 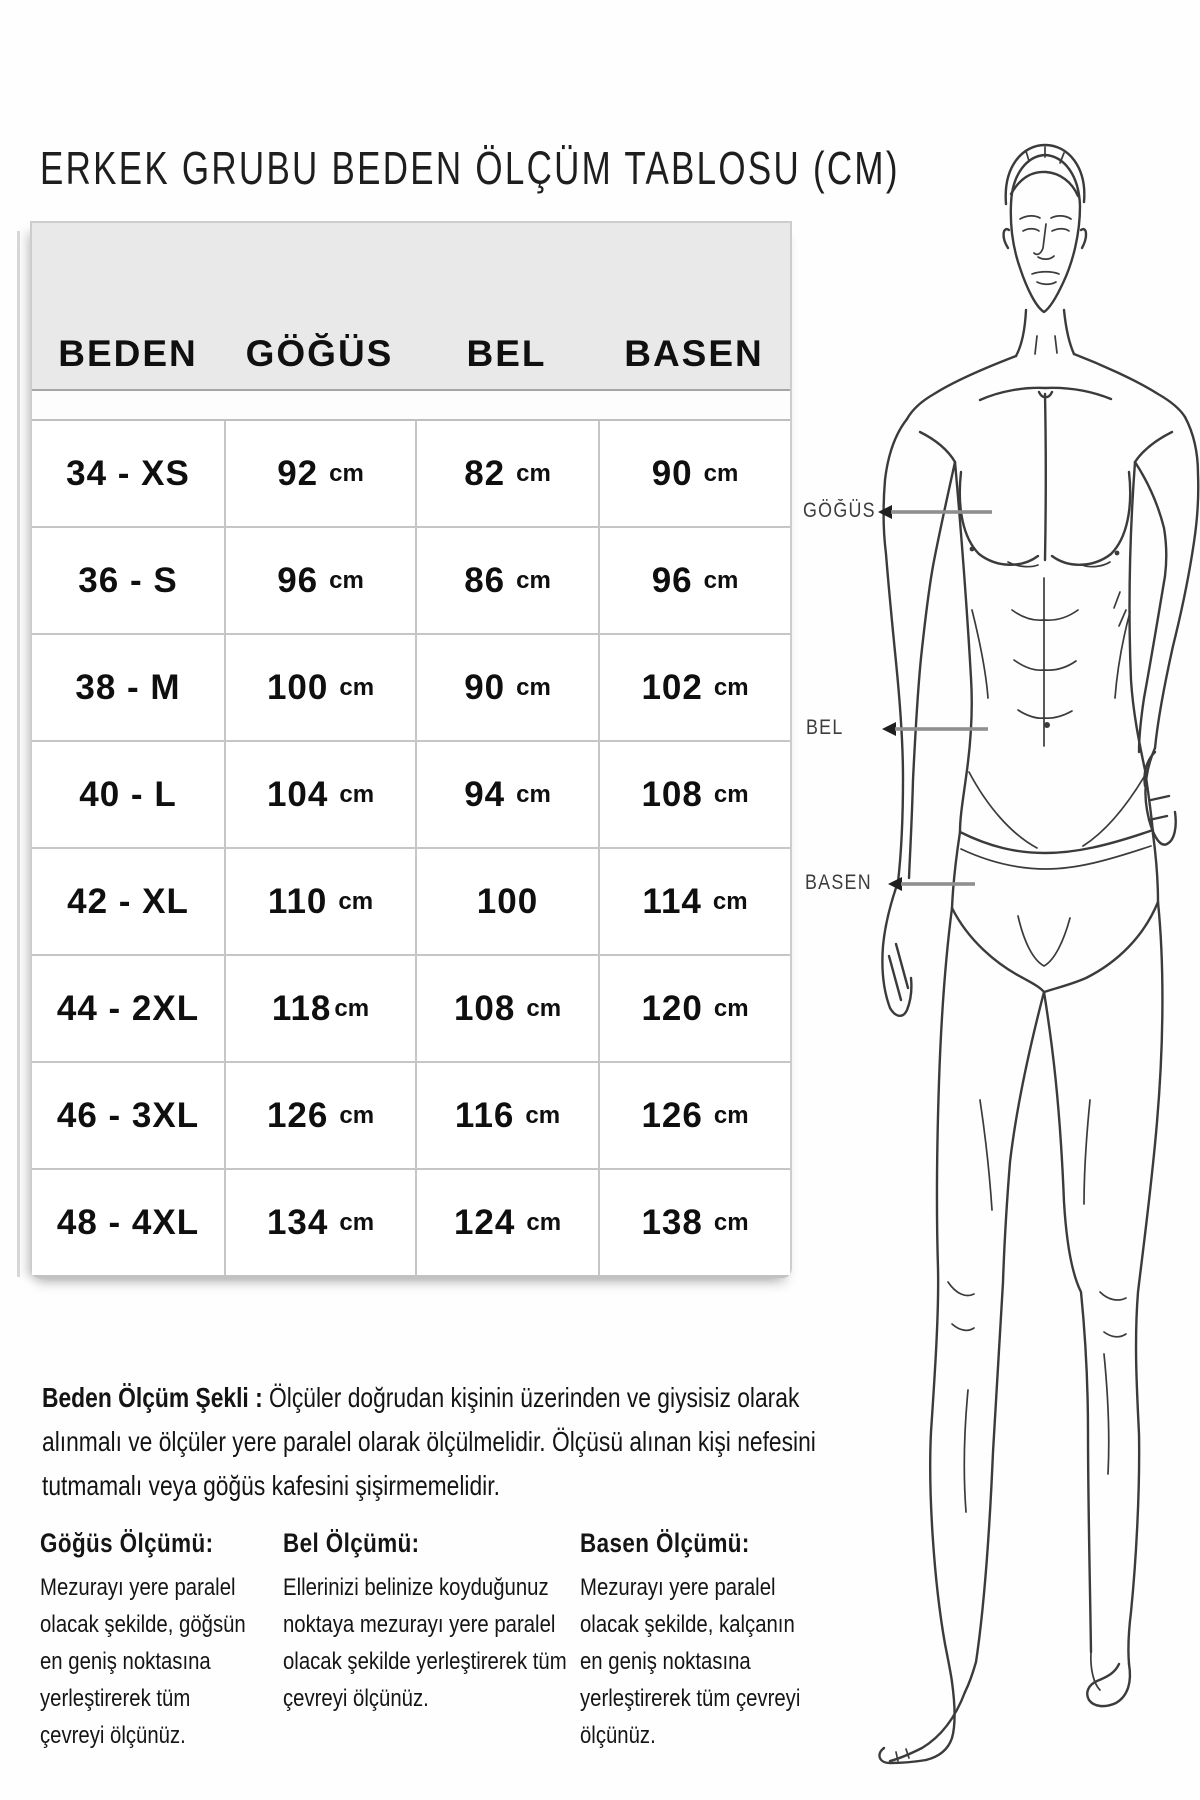 I want to click on table-row: 44 - 2XL 118 cm 108 cm 120 cm, so click(x=411, y=1007).